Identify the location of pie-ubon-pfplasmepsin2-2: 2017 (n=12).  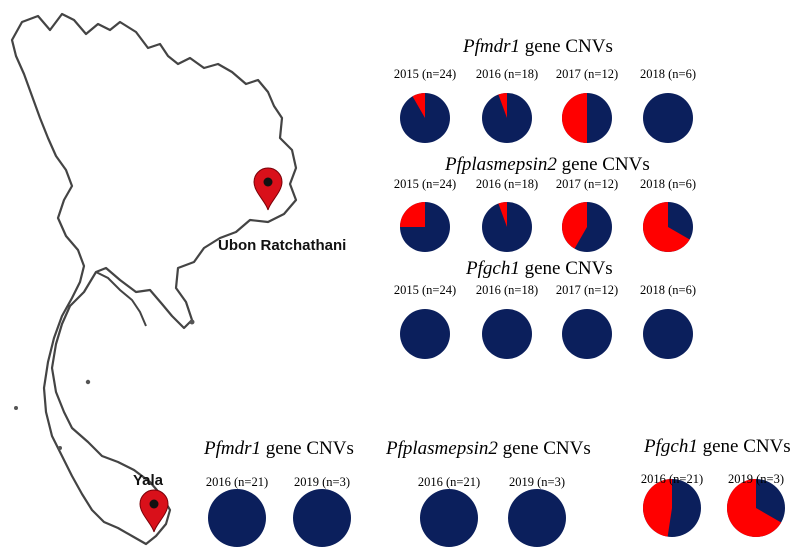
(587, 214).